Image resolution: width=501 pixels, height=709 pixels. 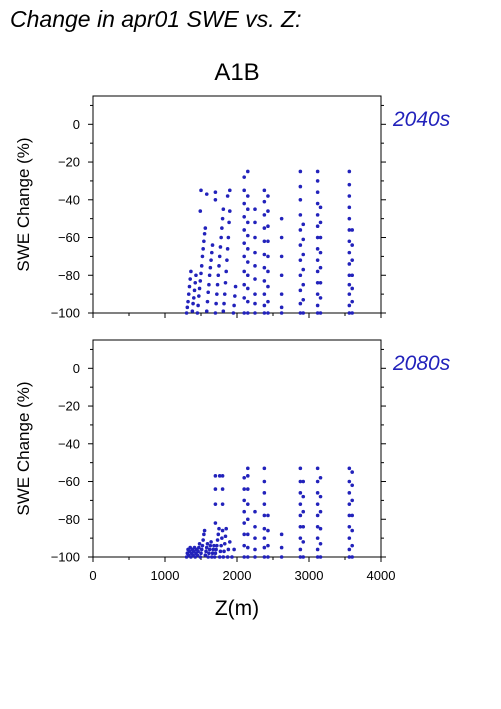 I want to click on y-tick-label: −40, so click(x=69, y=443).